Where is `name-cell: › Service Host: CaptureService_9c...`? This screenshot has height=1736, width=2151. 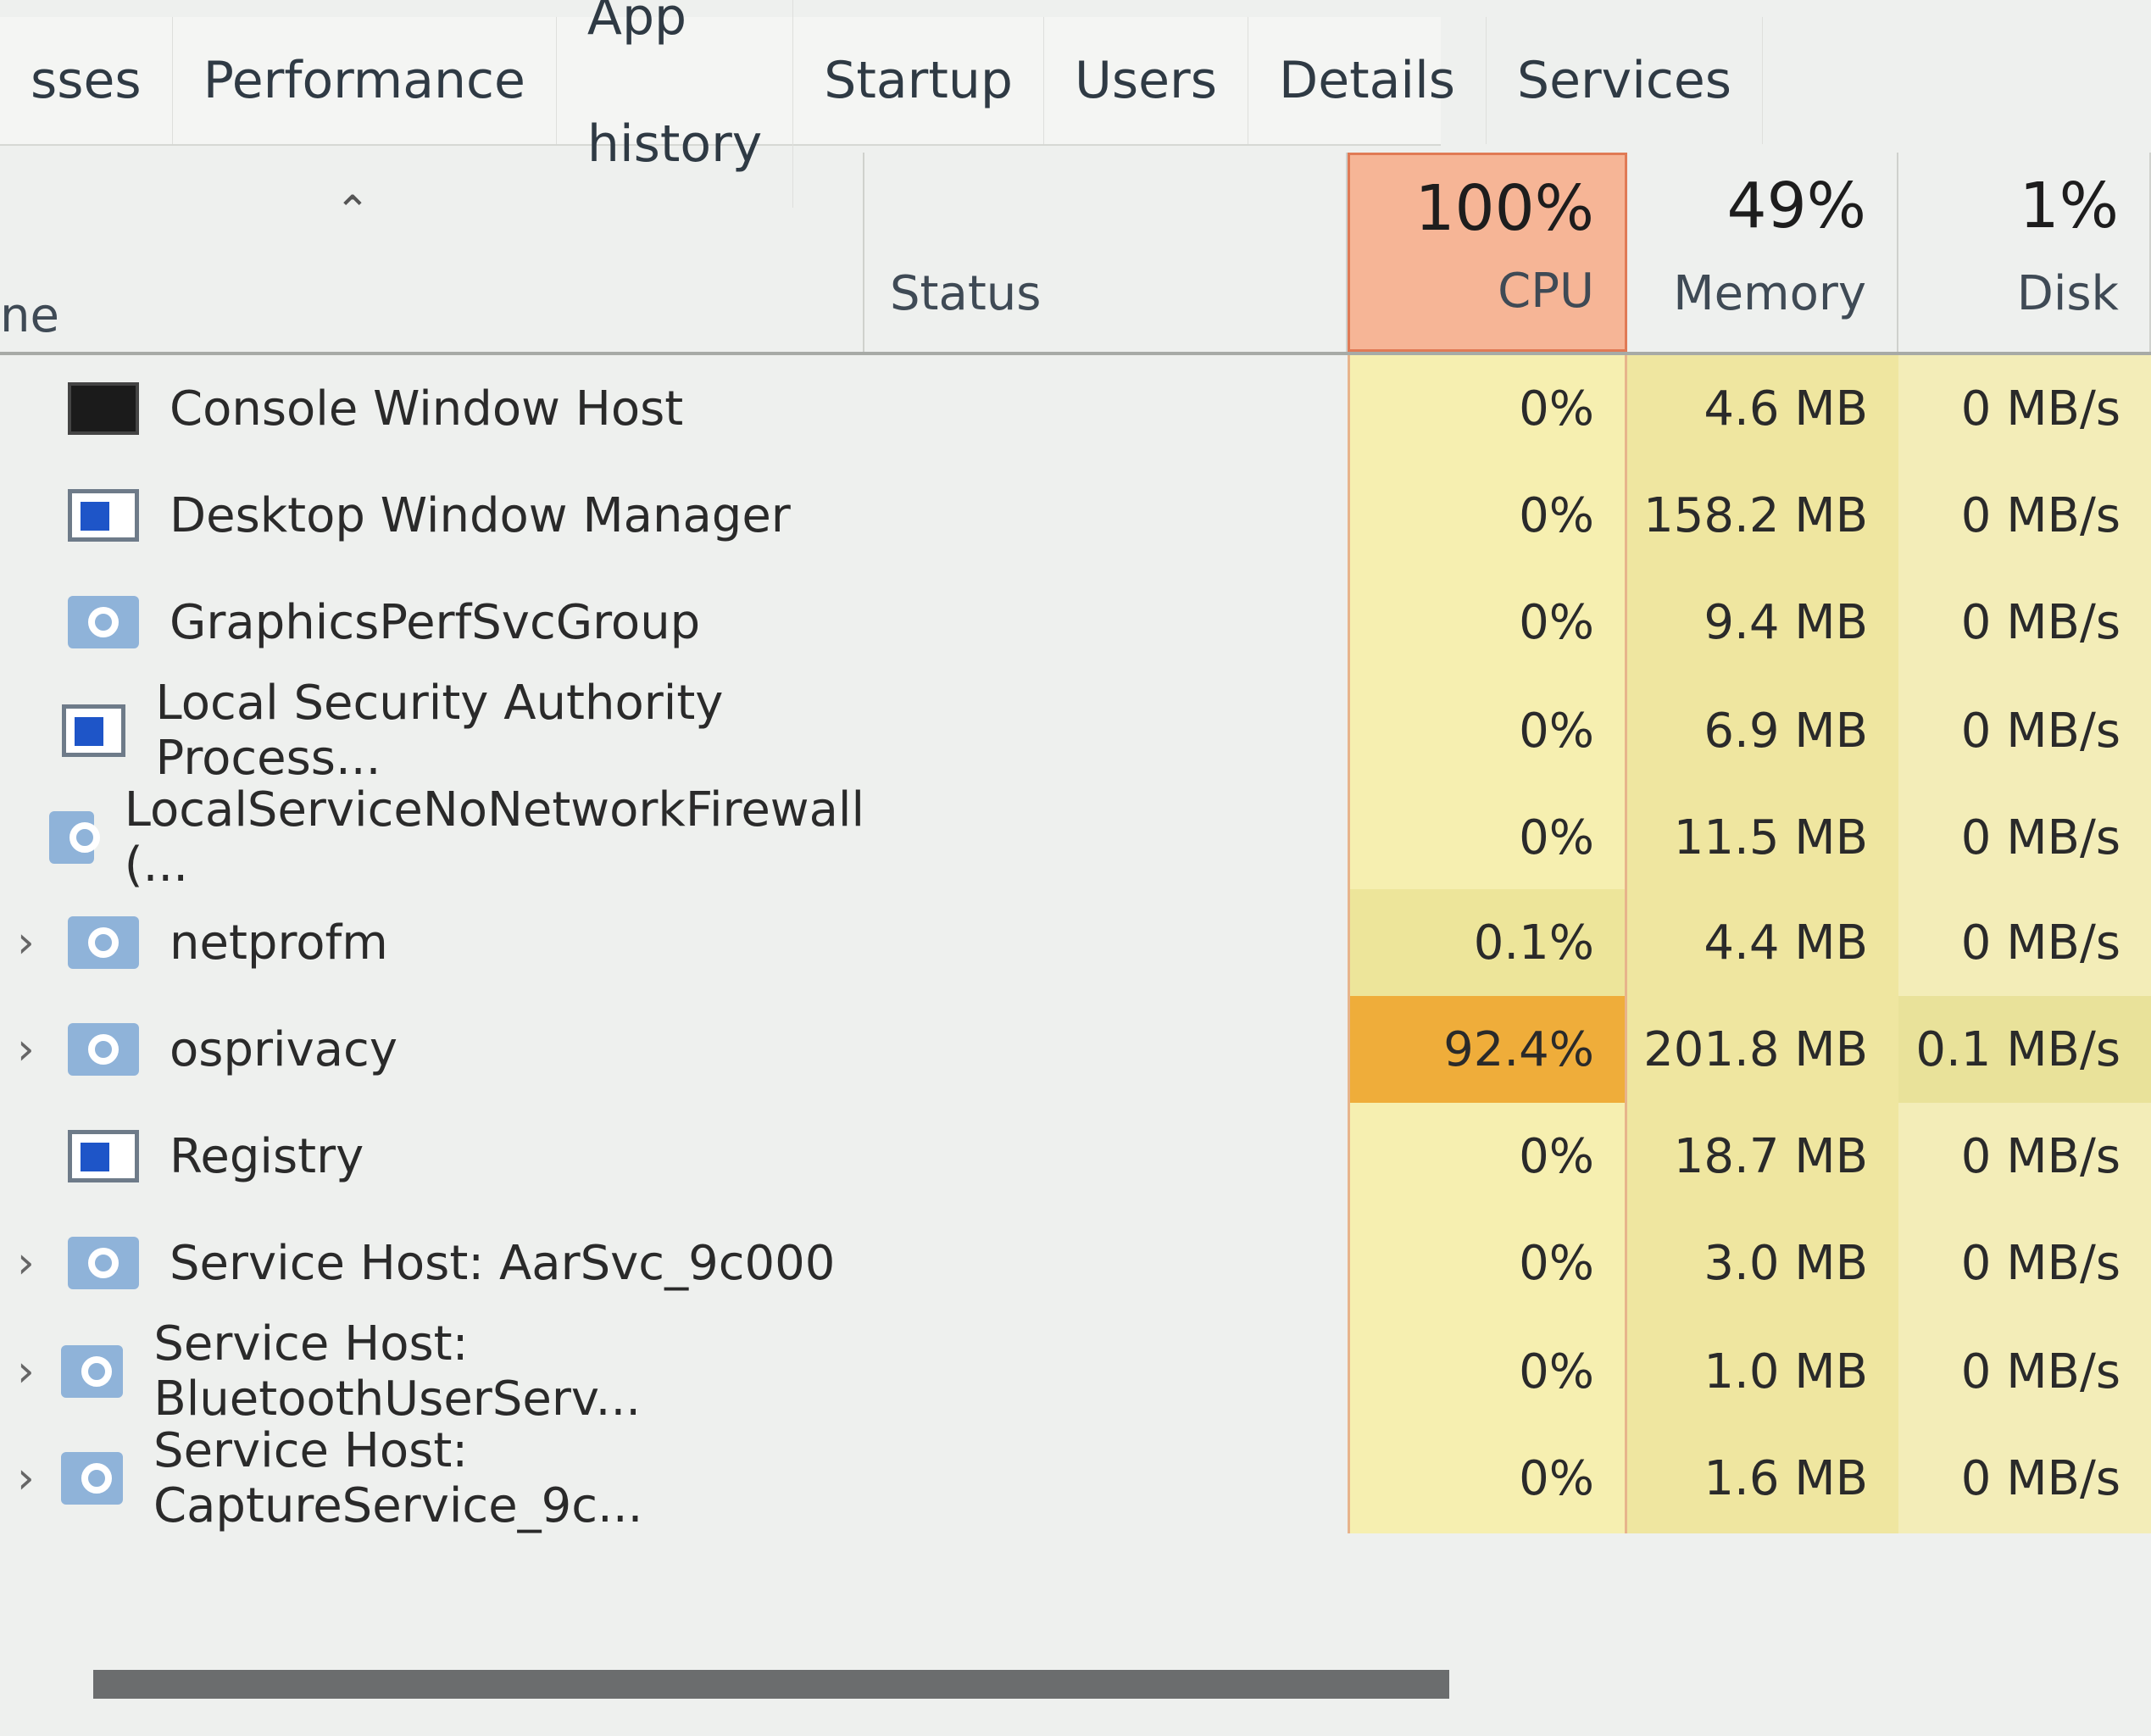
name-cell: › Service Host: CaptureService_9c... is located at coordinates (432, 1478).